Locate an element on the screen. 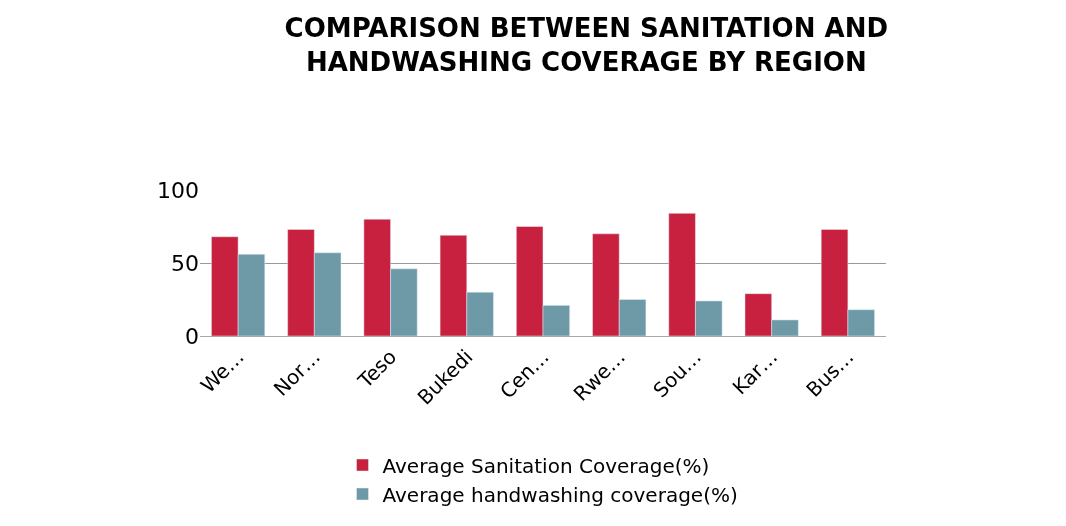  x-tick-label: Teso is located at coordinates (377, 369).